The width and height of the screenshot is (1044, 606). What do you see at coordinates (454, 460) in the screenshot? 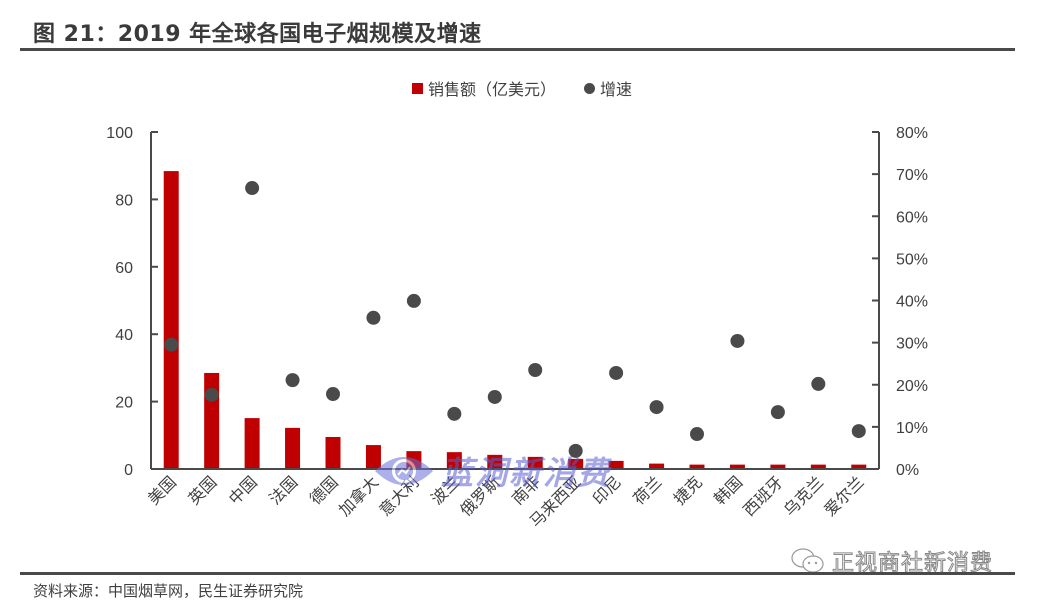
I see `bar-波兰` at bounding box center [454, 460].